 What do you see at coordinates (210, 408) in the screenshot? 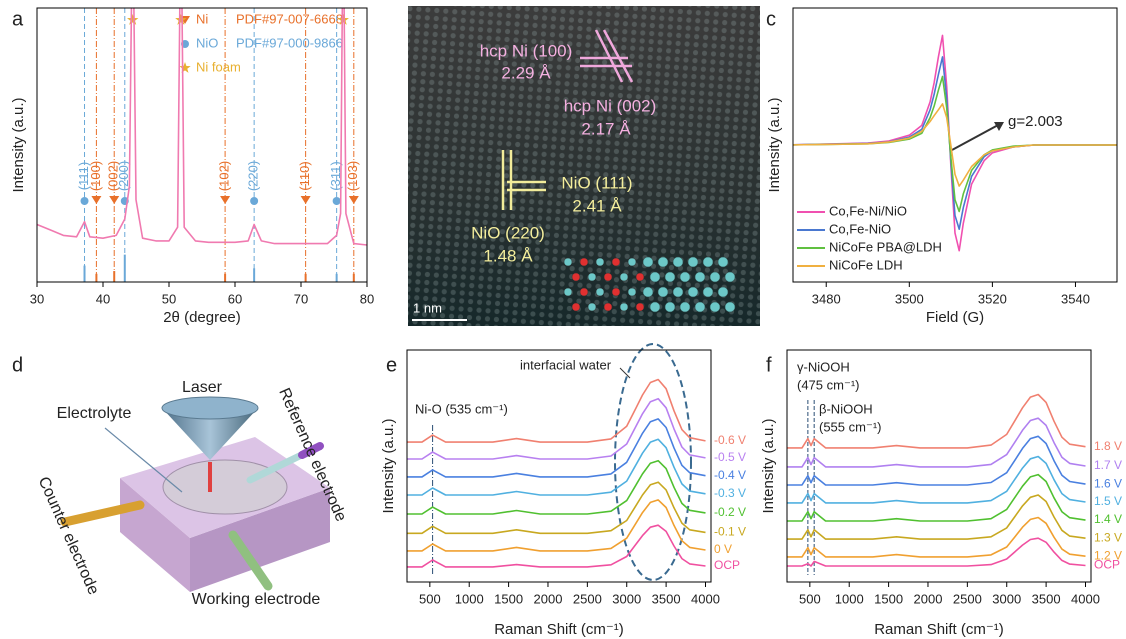
I see `laser-top` at bounding box center [210, 408].